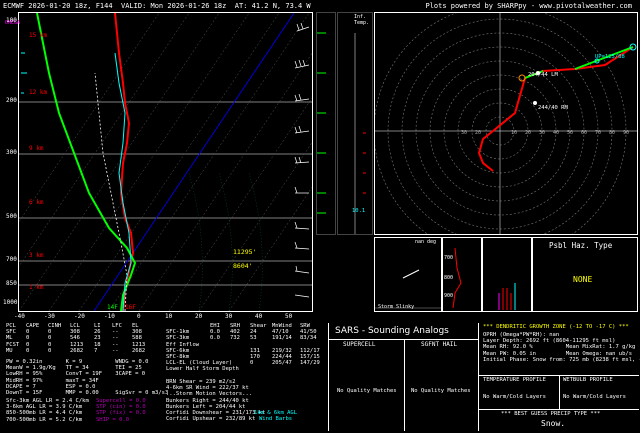 The height and width of the screenshot is (433, 640). Describe the element at coordinates (276, 416) in the screenshot. I see `wind-barbs-label: 1km & 6km AGL Wind Barbs` at that location.